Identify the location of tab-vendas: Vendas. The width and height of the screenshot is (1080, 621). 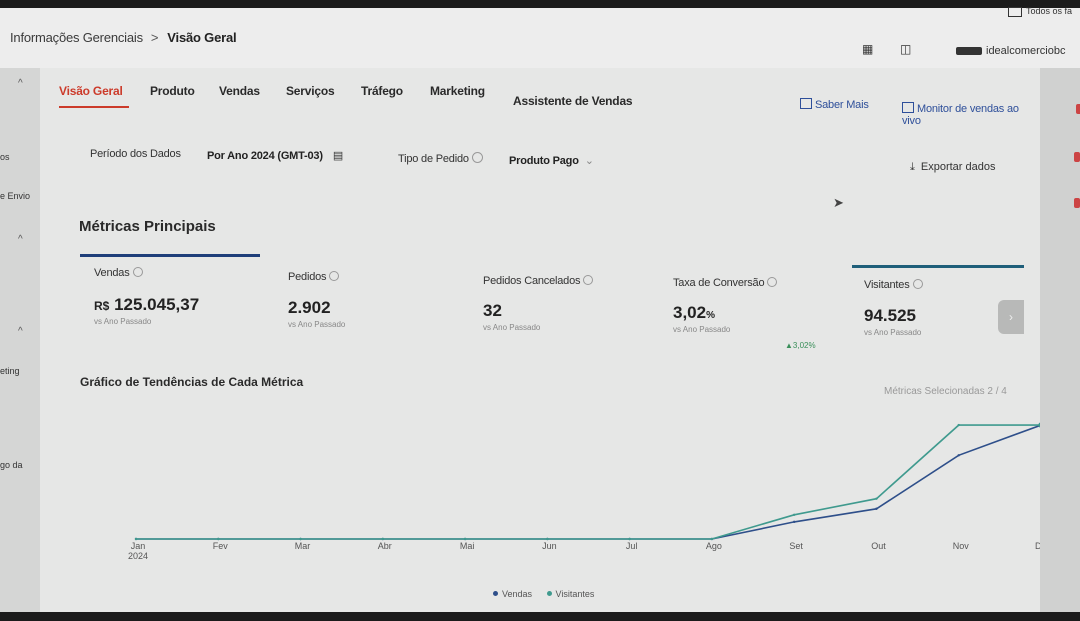
(239, 91).